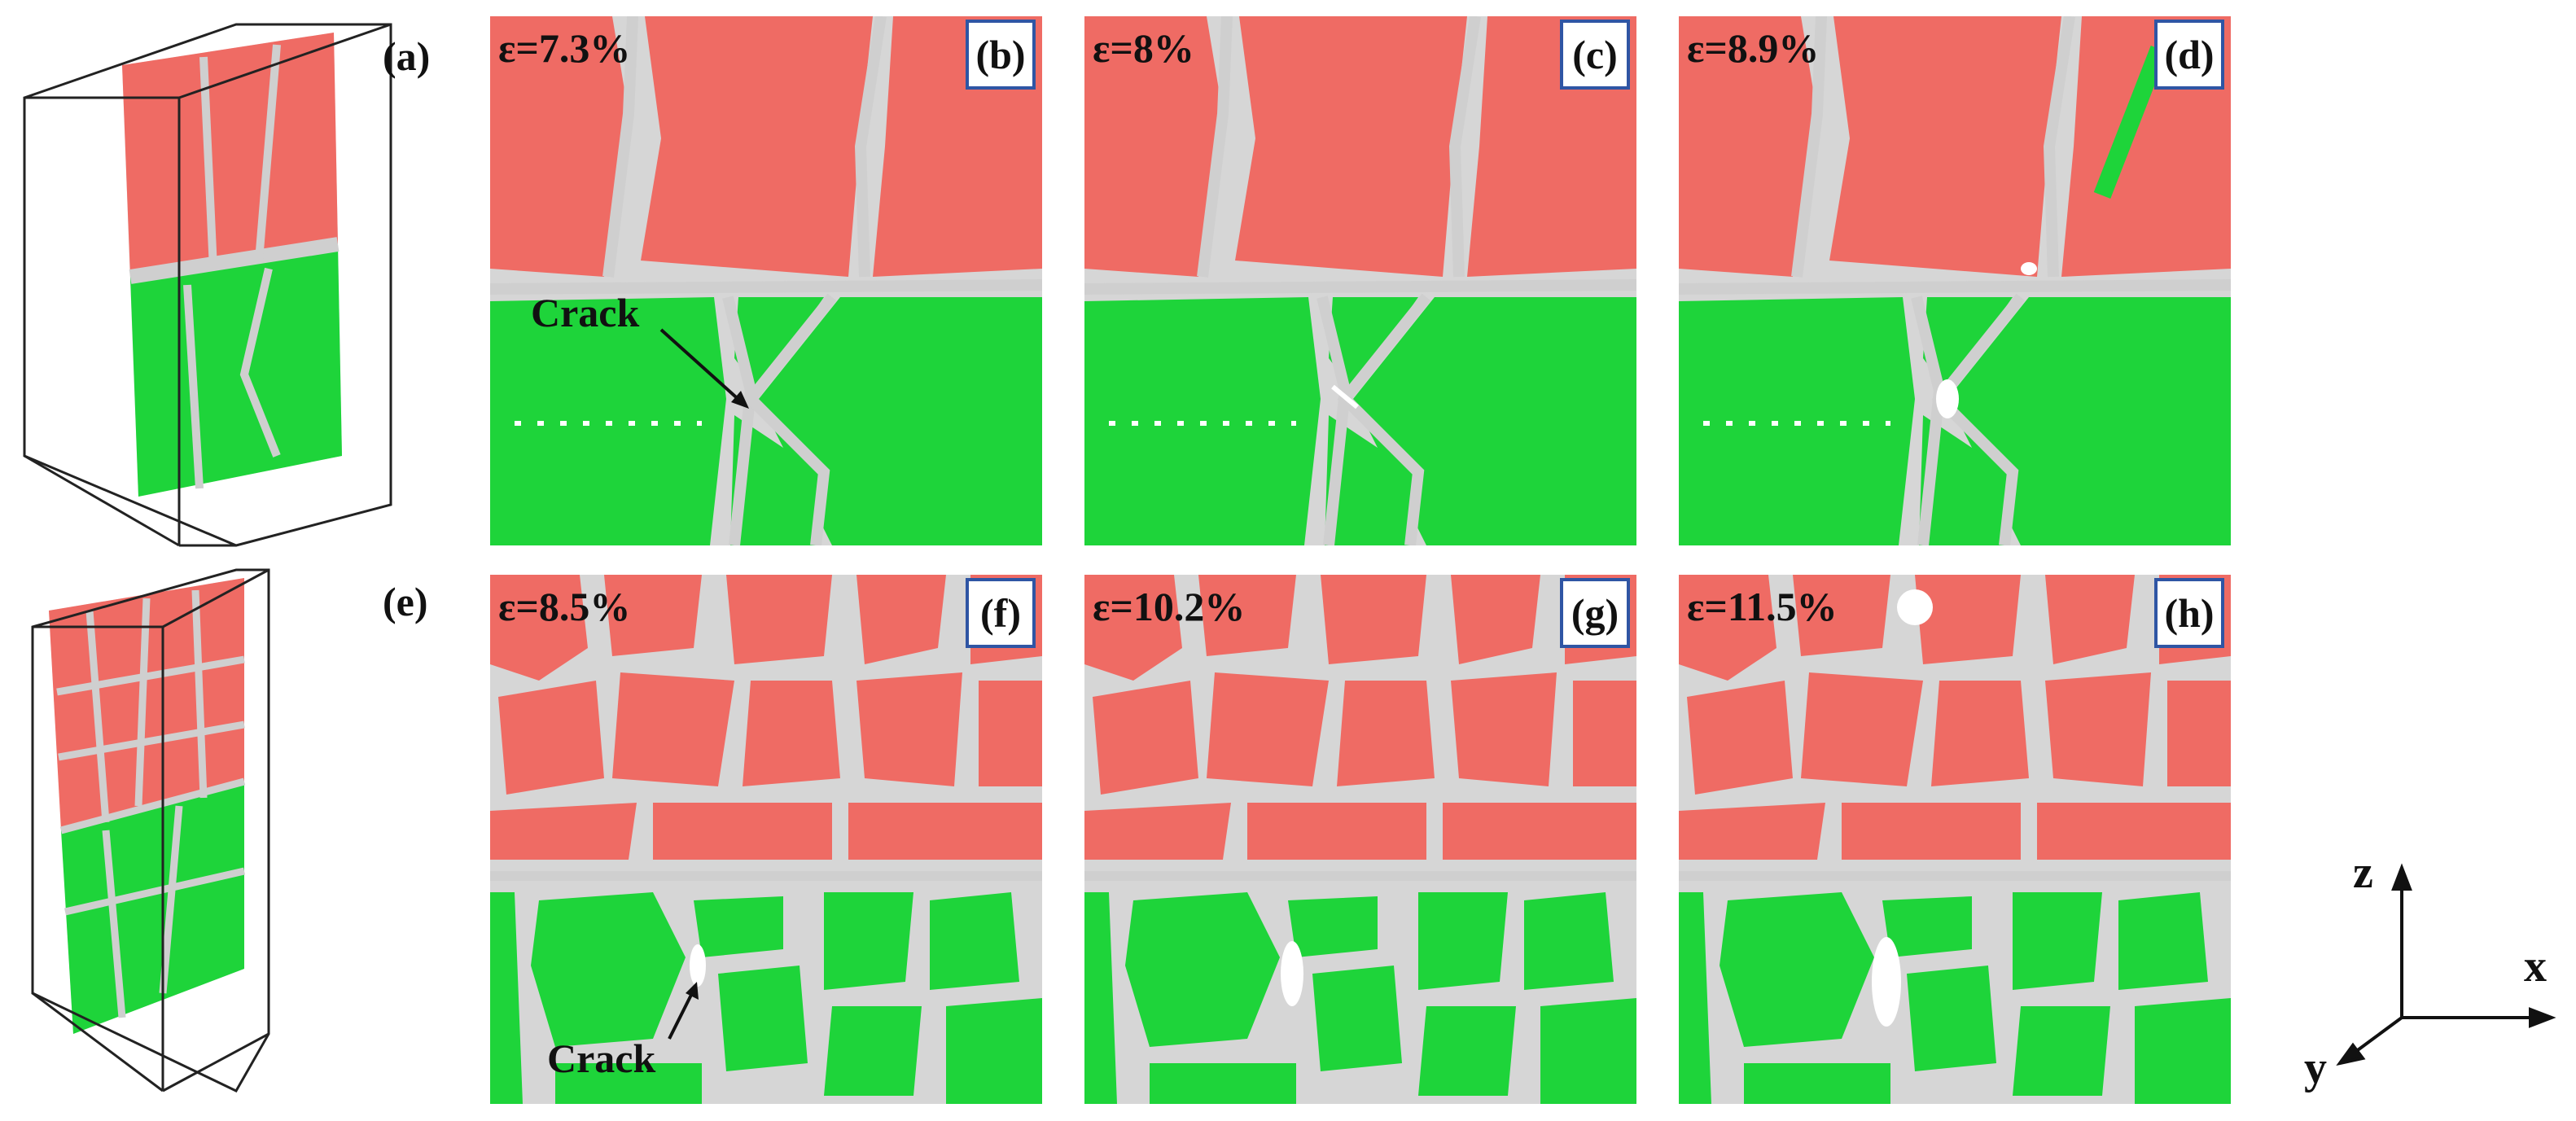 The height and width of the screenshot is (1121, 2576). I want to click on strain-label: ε=10.2%, so click(1169, 606).